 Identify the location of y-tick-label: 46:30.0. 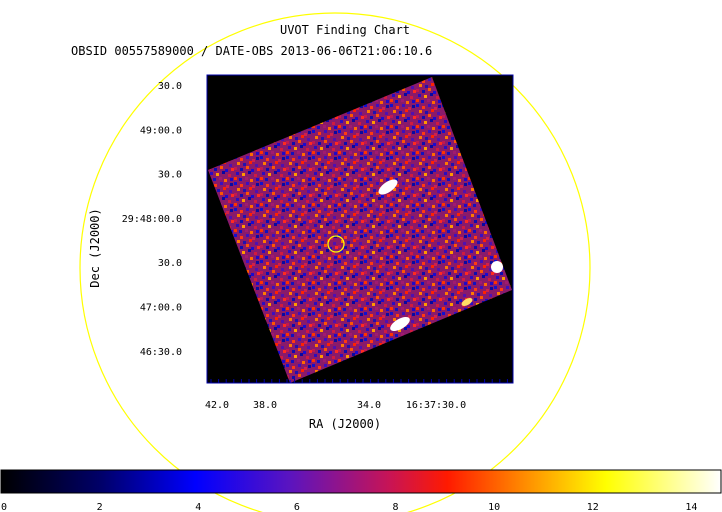
(161, 352).